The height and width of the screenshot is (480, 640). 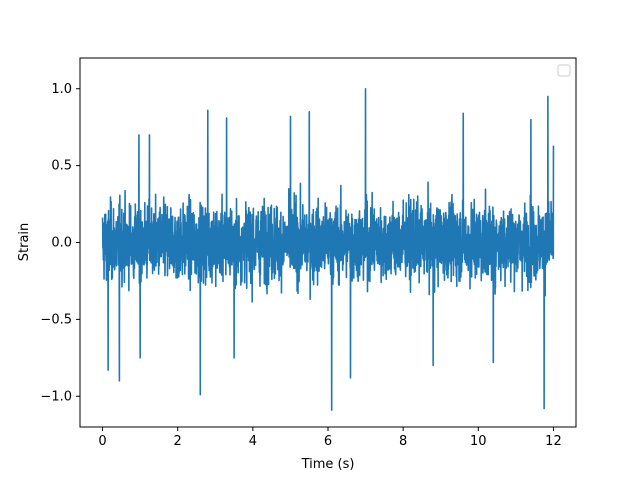 I want to click on x-tick-label: 2, so click(x=178, y=441).